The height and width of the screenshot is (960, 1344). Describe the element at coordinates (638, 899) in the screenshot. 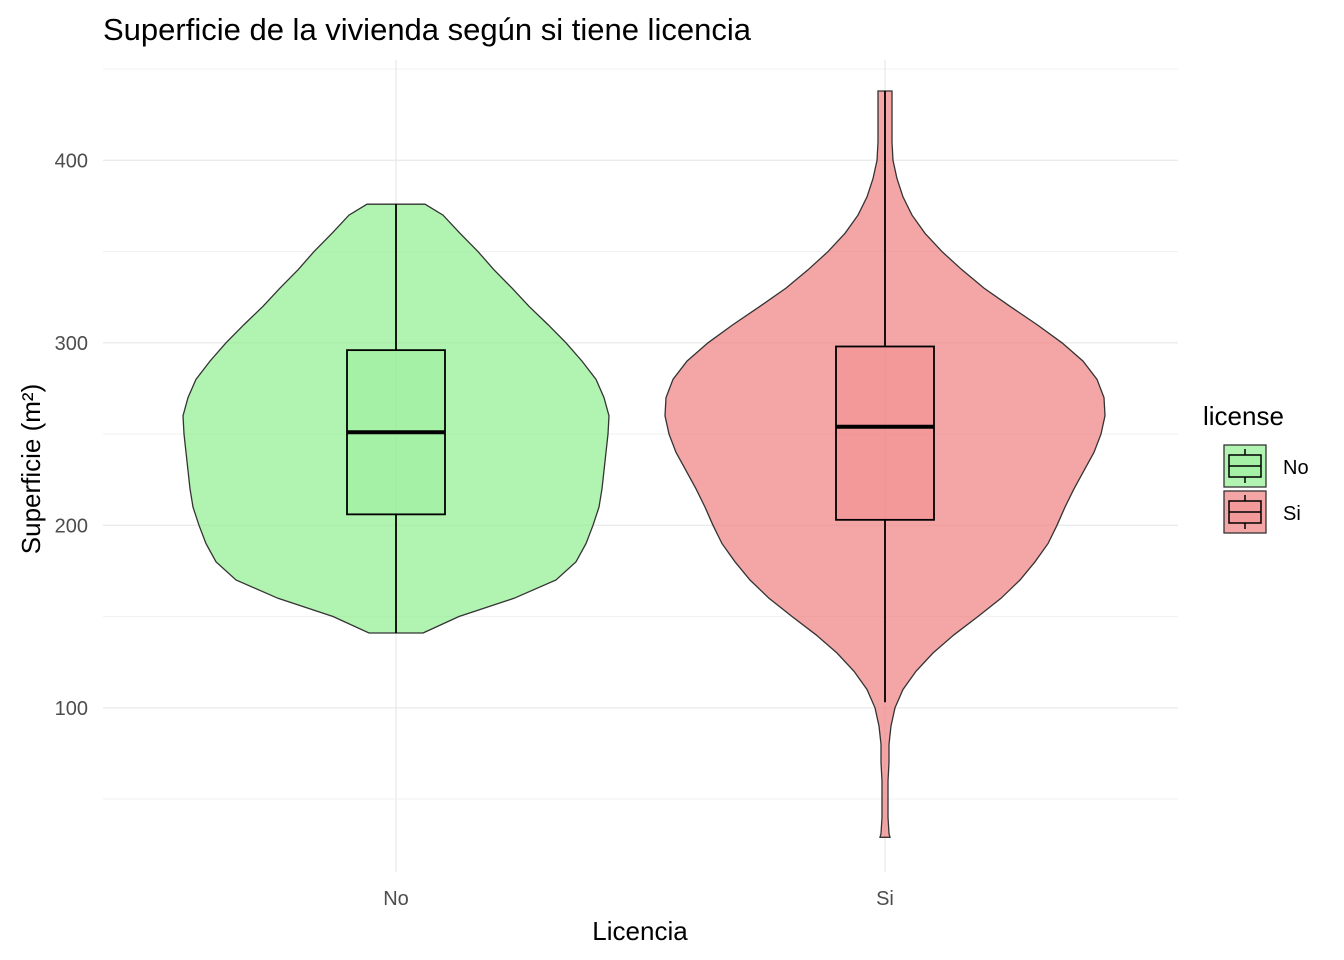

I see `x-axis-ticks: No Si` at that location.